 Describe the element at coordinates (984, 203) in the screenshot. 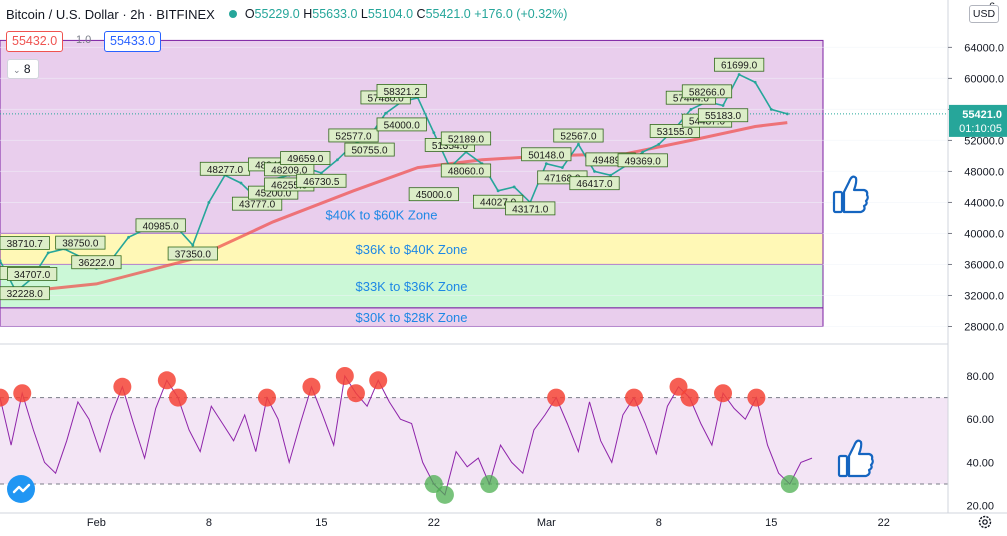

I see `price-tick-label: 44000.0` at that location.